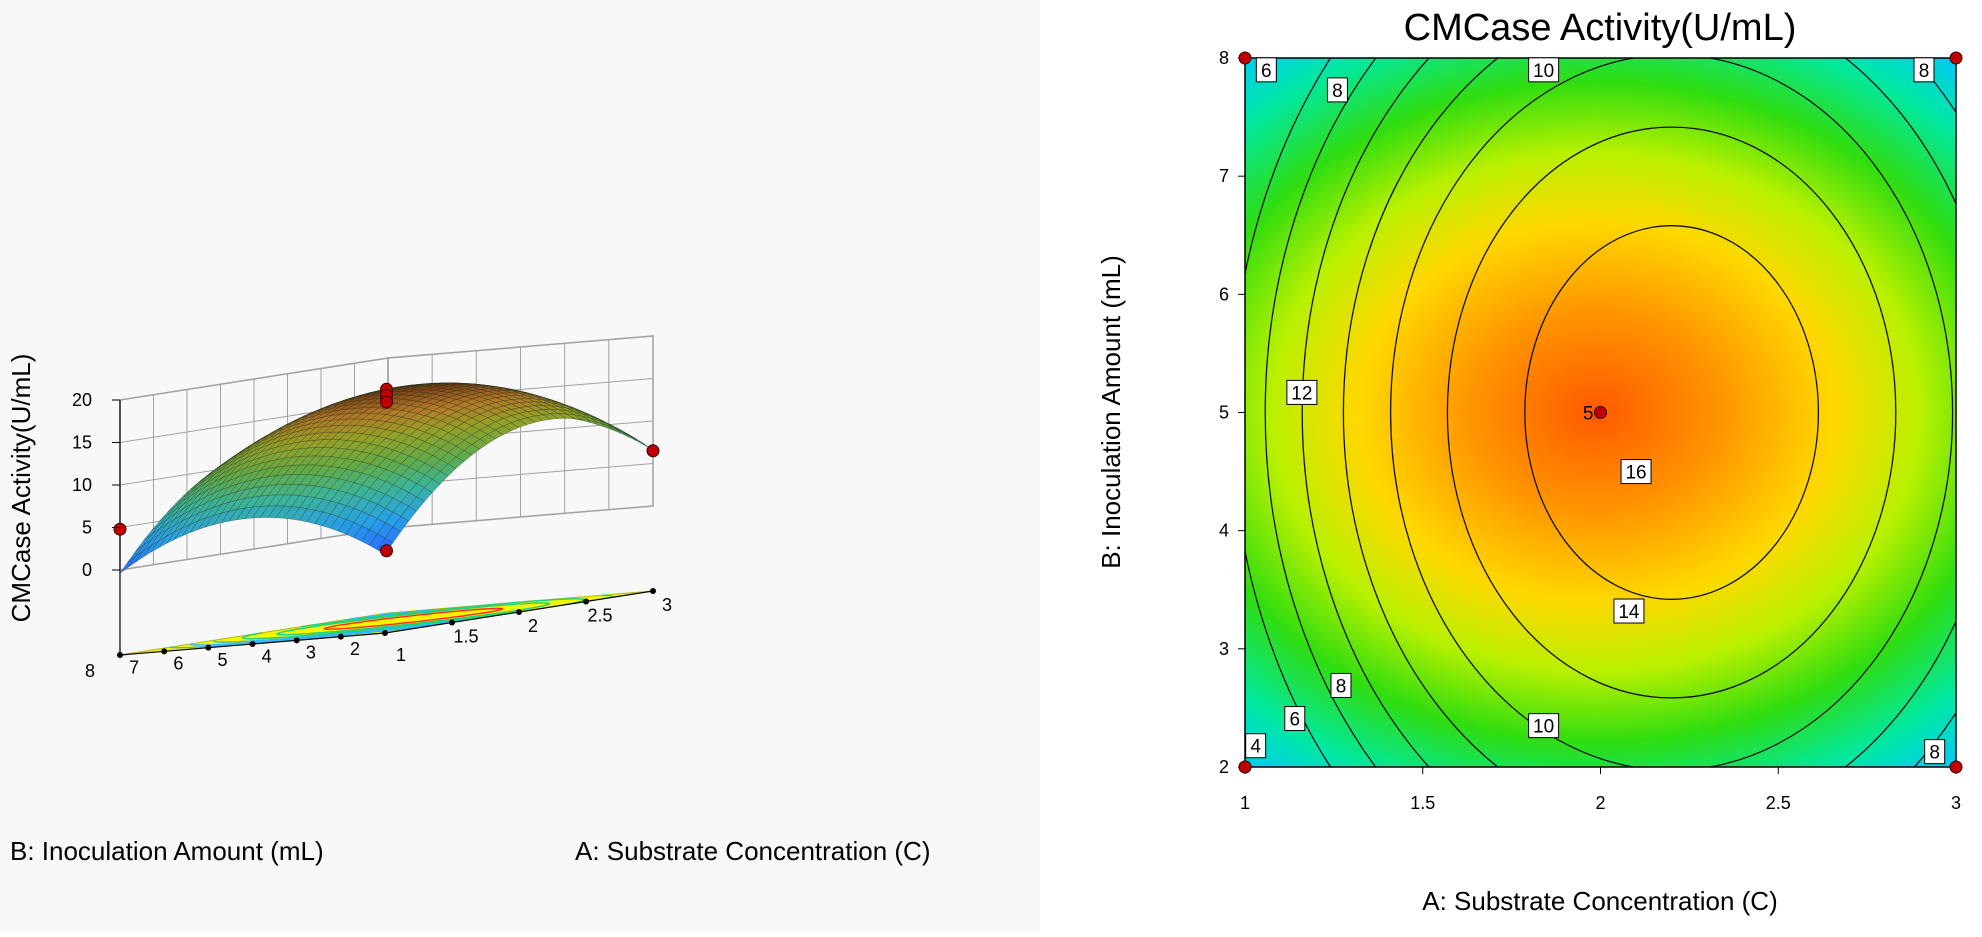  Describe the element at coordinates (167, 851) in the screenshot. I see `y-axis-label: B: Inoculation Amount (mL)` at that location.